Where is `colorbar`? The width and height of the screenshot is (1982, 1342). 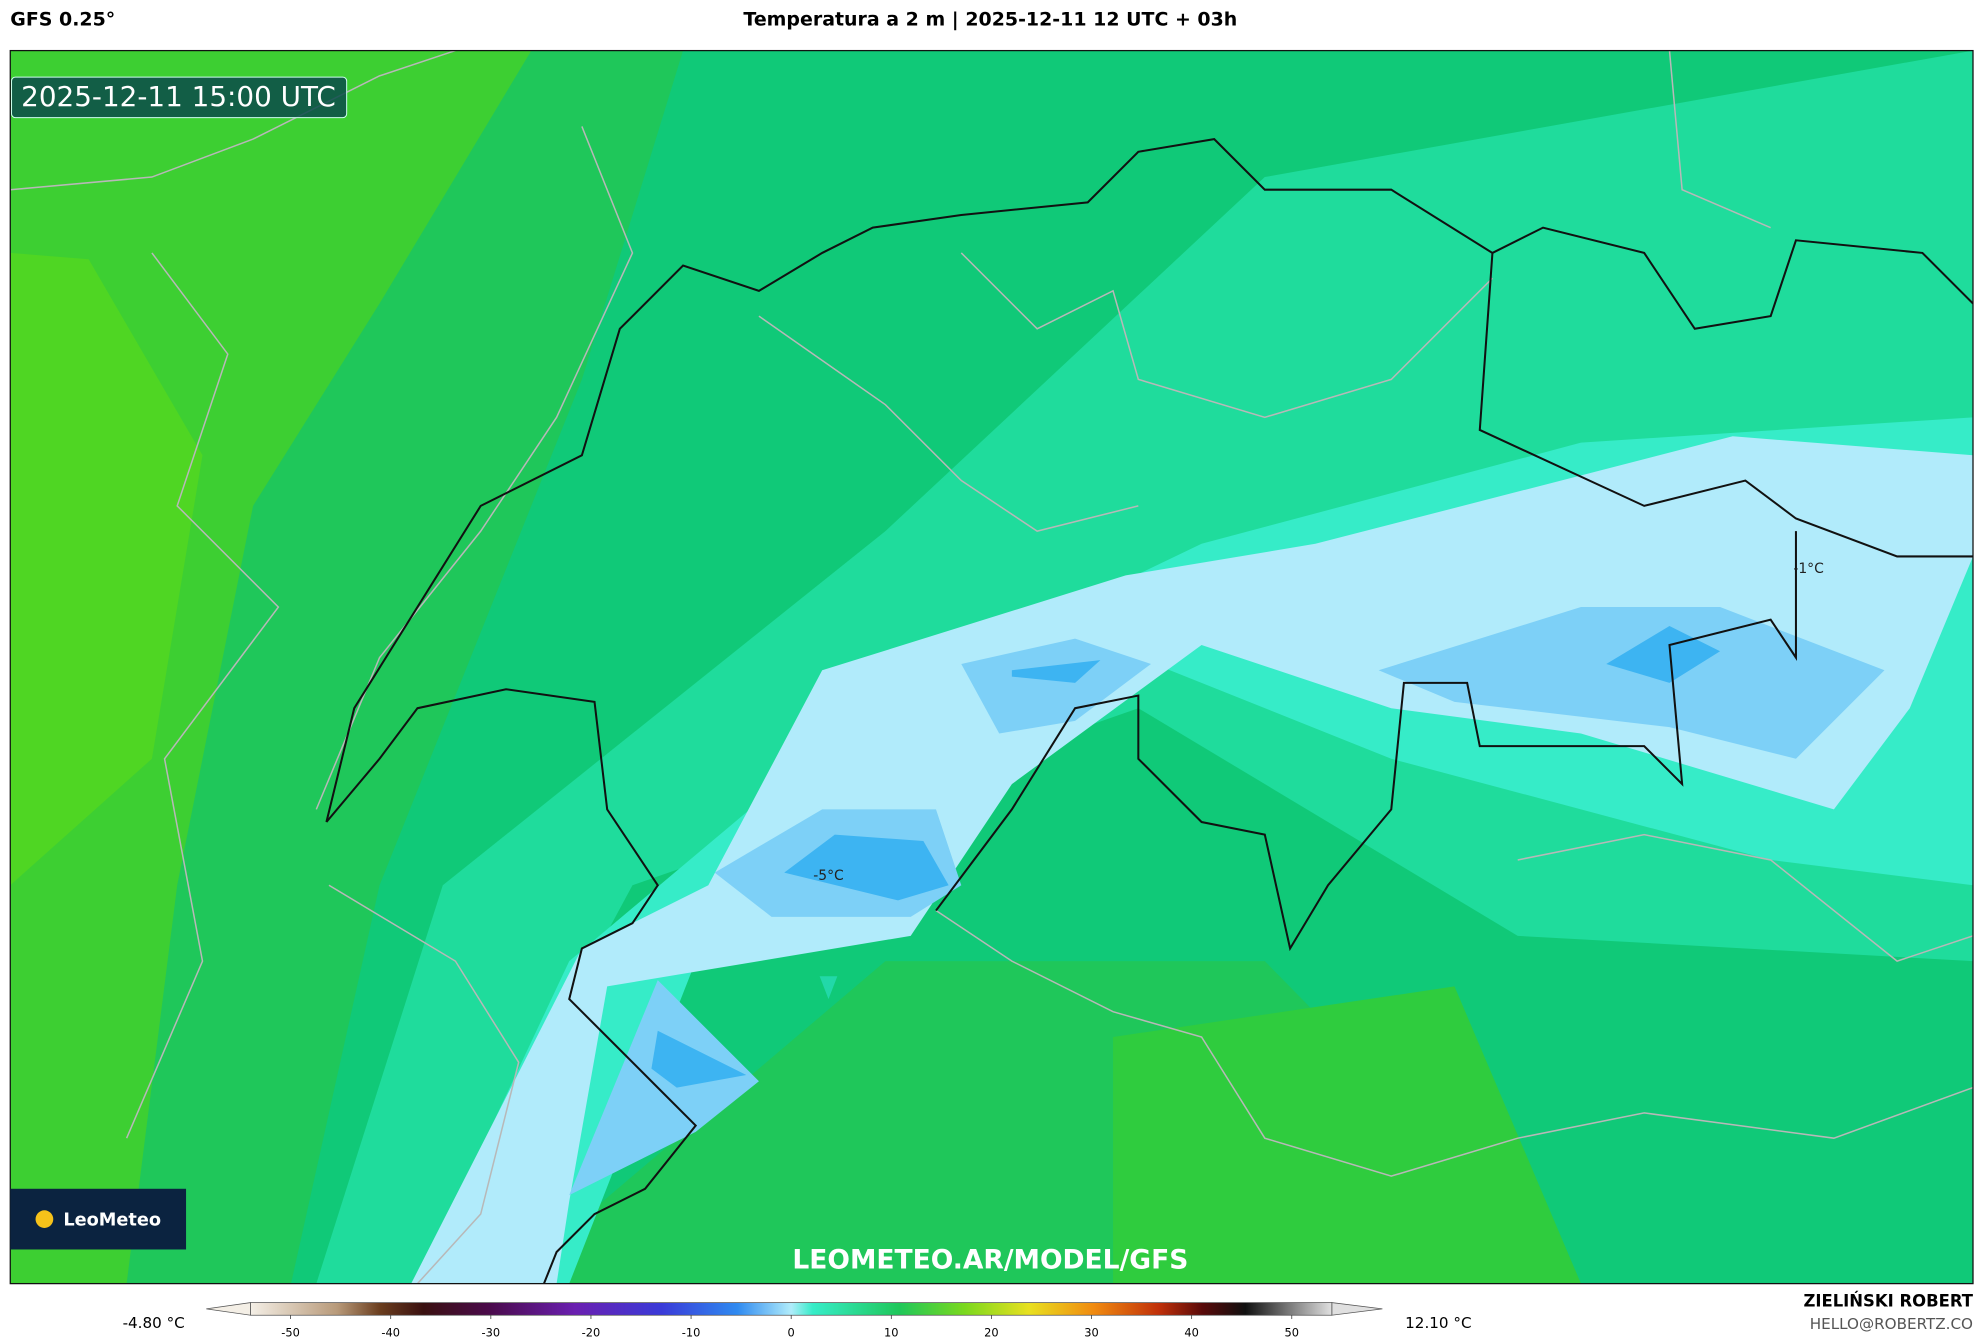 colorbar is located at coordinates (794, 1309).